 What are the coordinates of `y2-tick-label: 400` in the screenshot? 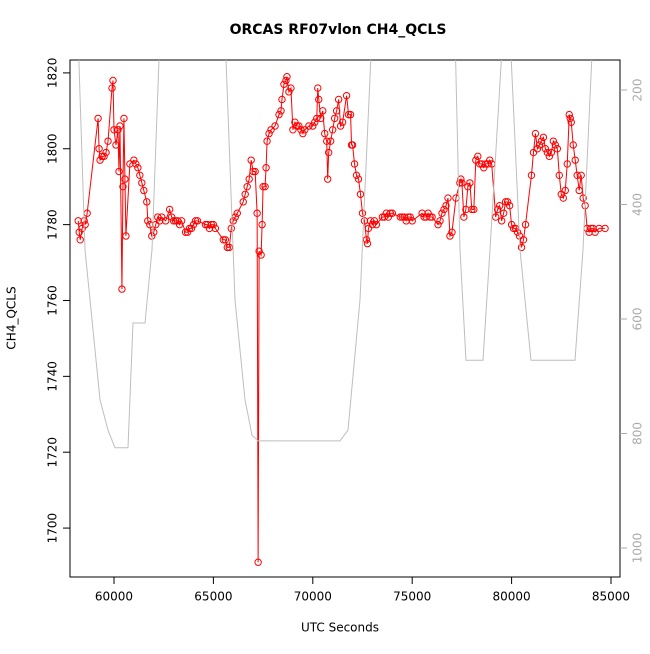 It's located at (638, 204).